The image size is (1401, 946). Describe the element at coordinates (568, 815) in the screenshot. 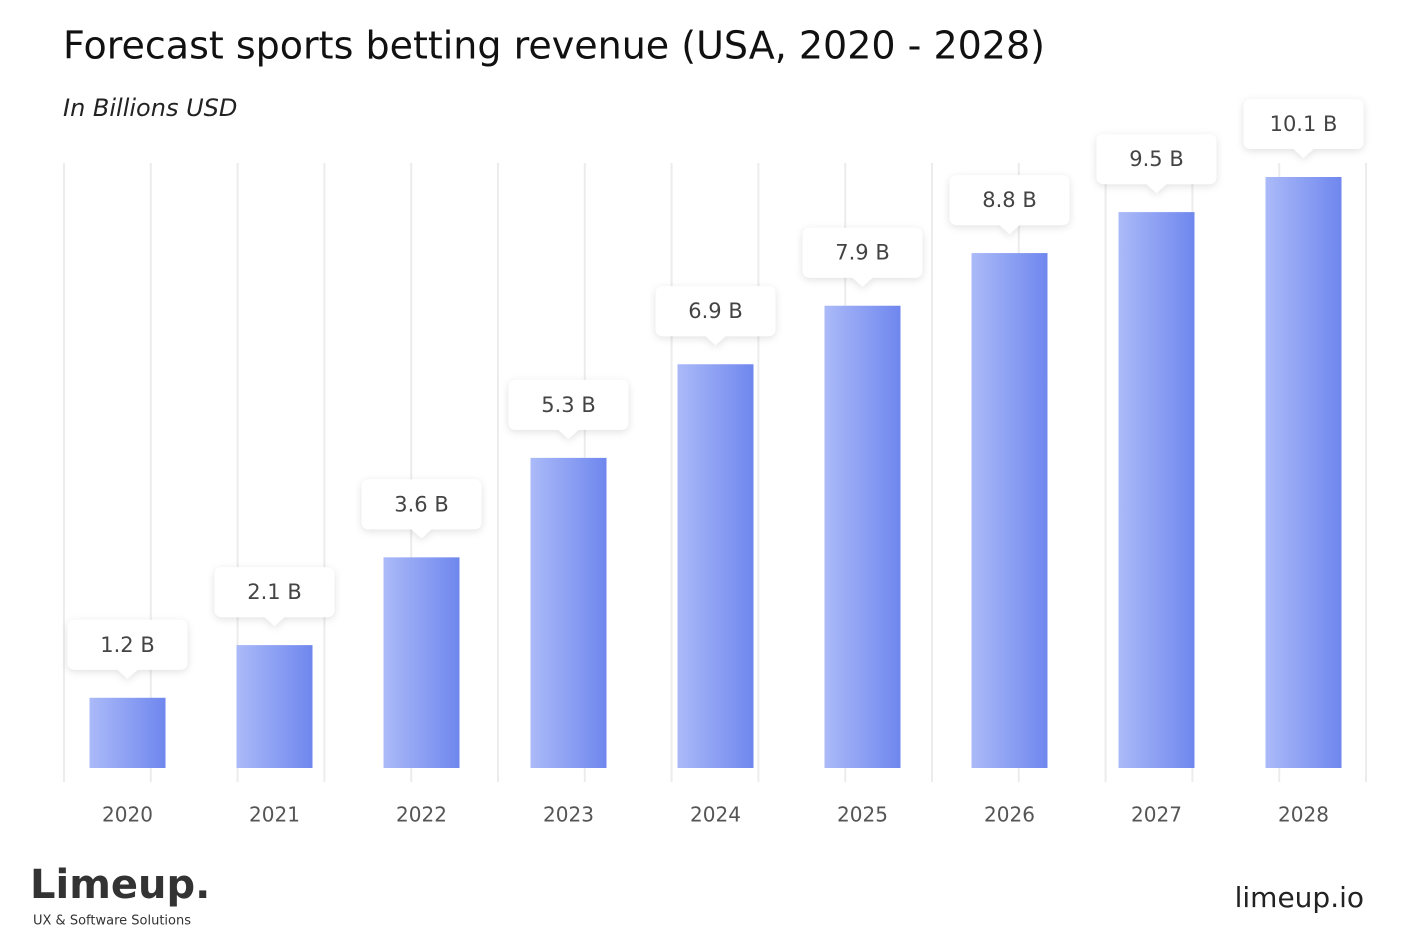

I see `x-tick-label: 2023` at that location.